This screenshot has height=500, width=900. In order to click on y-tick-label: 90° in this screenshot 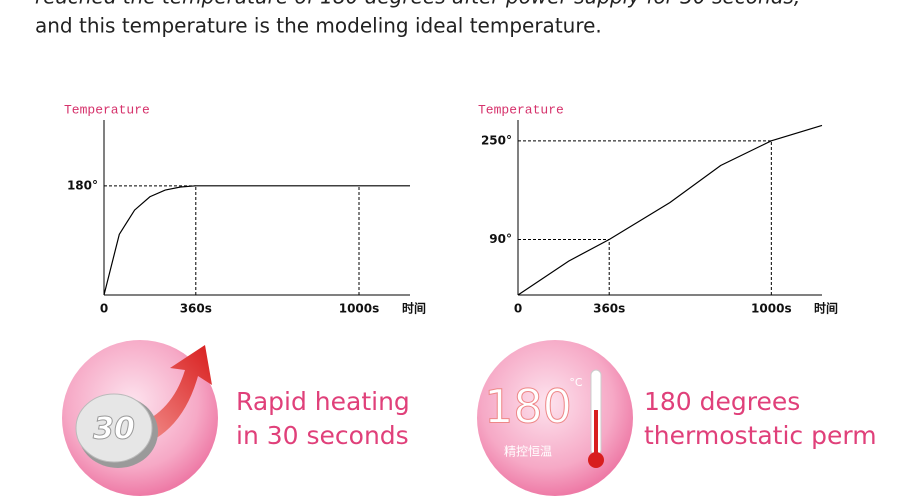, I will do `click(500, 239)`.